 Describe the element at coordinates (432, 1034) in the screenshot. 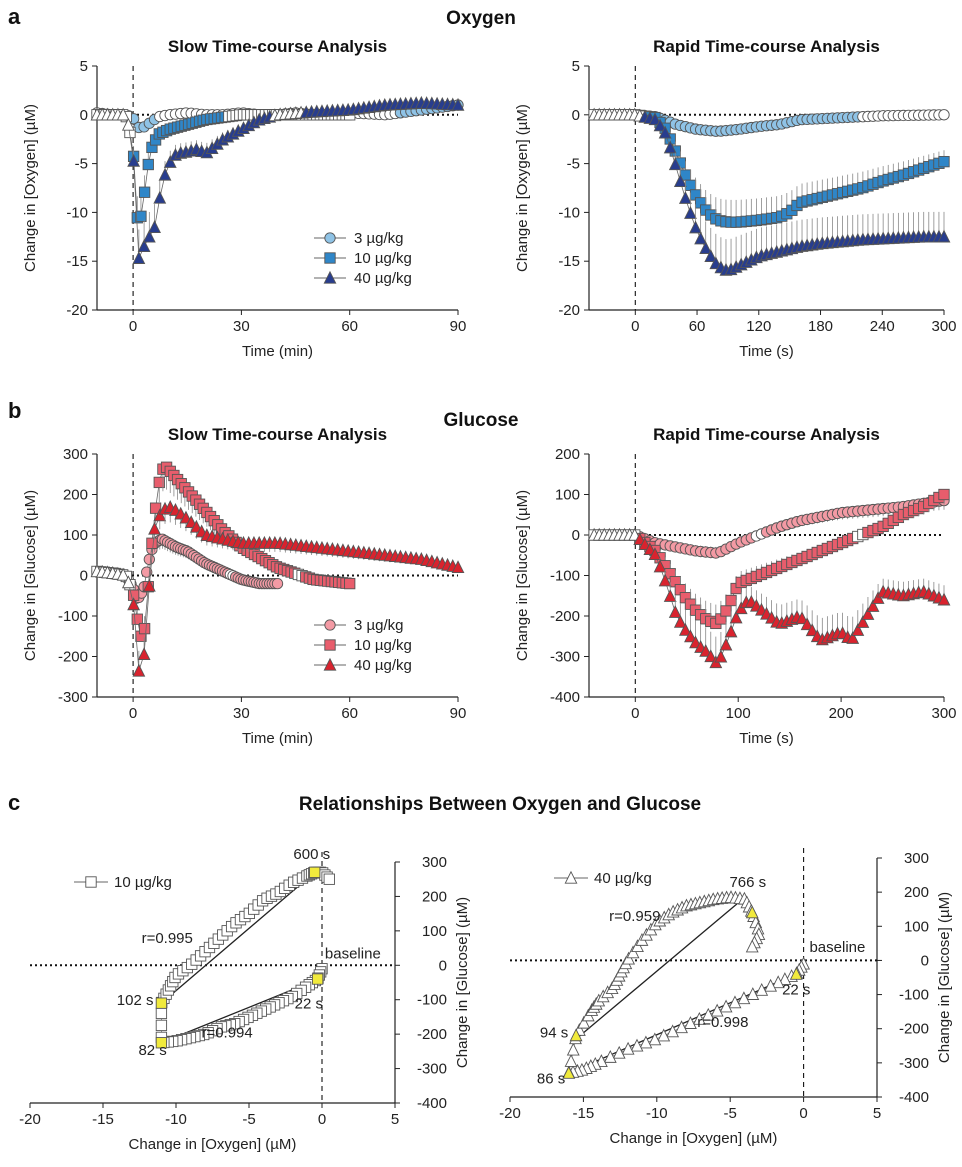

I see `y-tick-label: -200` at that location.